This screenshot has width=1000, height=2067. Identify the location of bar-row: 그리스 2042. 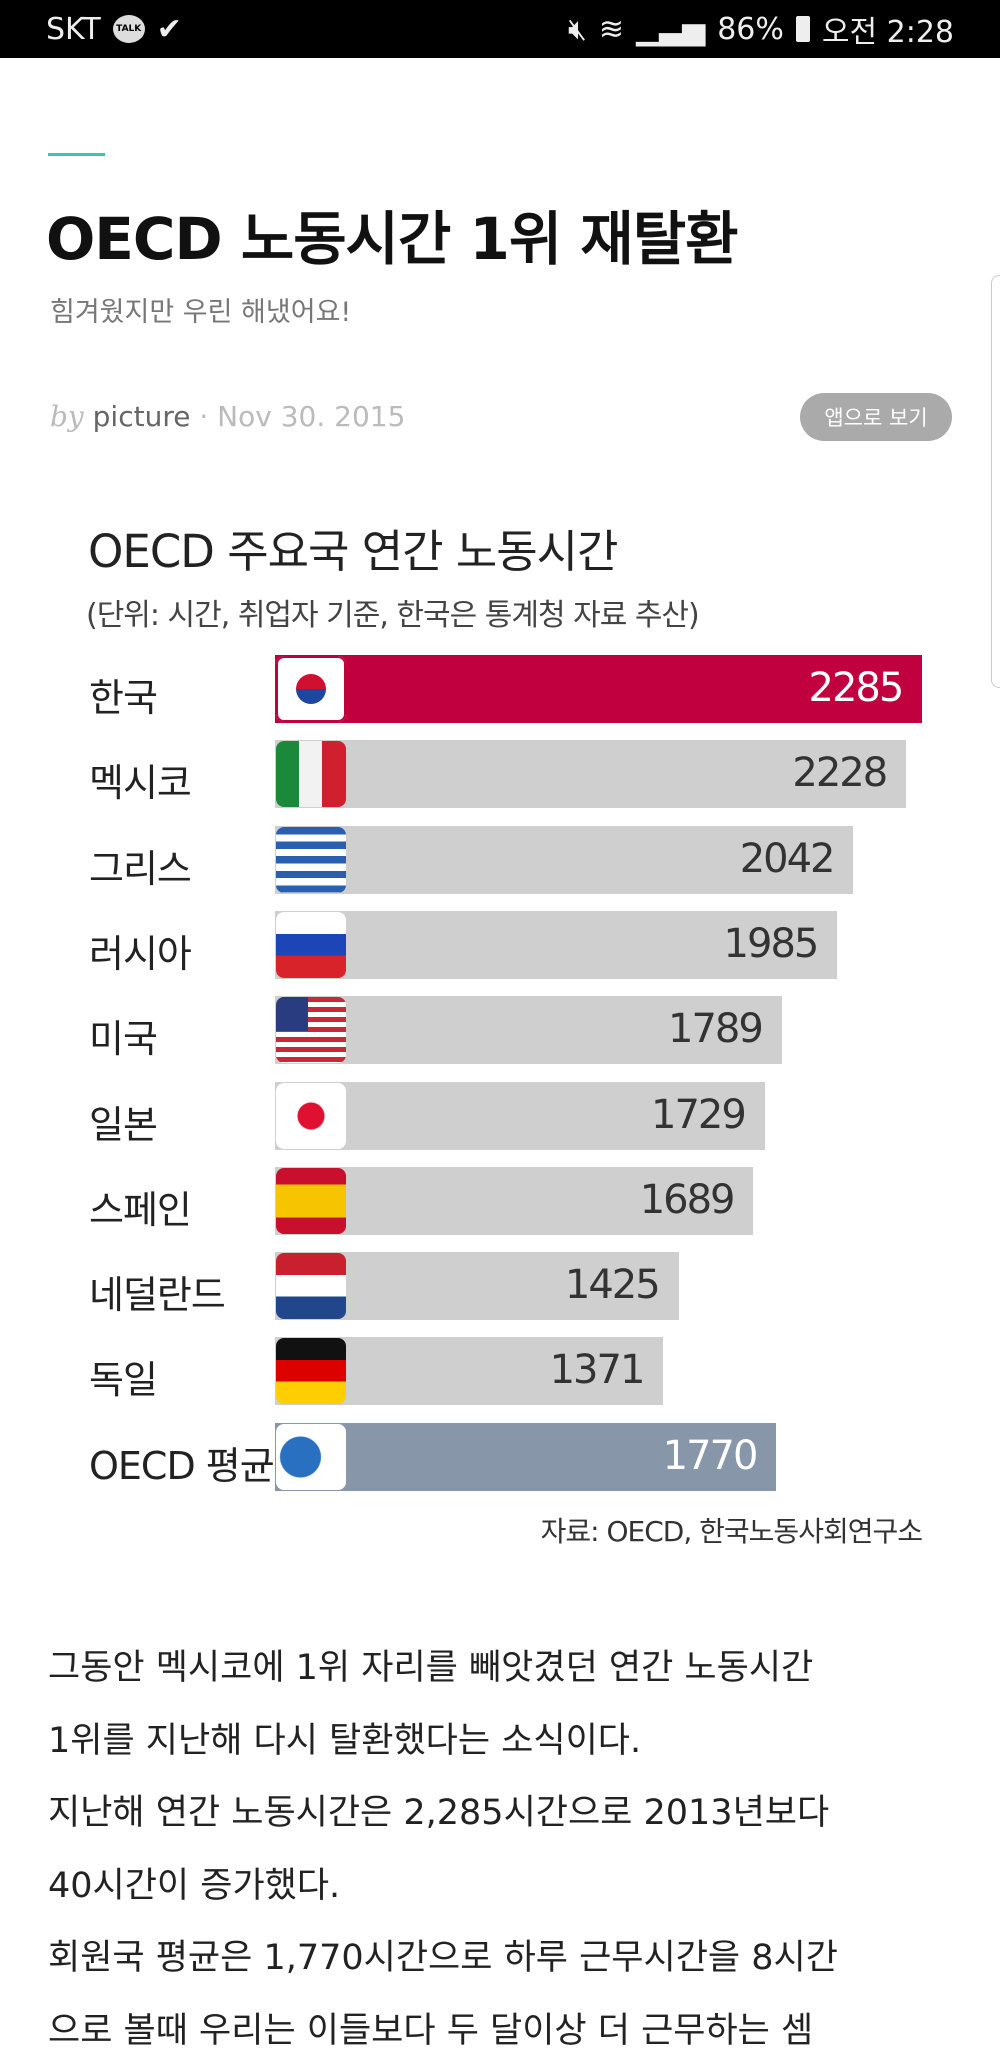
(500, 861).